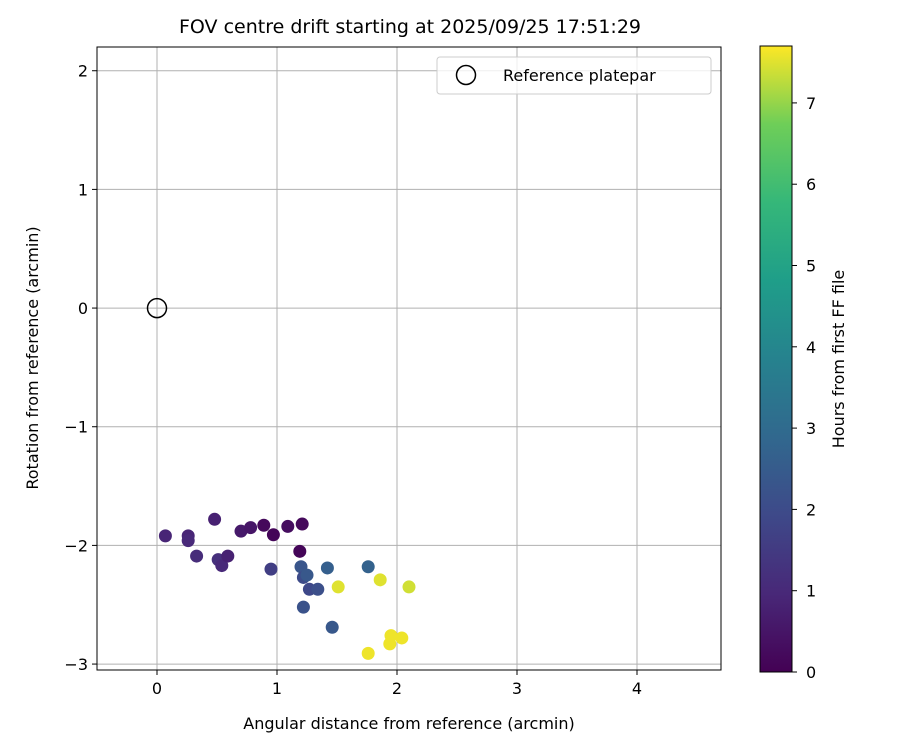 This screenshot has height=750, width=900. What do you see at coordinates (76, 664) in the screenshot?
I see `y-tick-label: −3` at bounding box center [76, 664].